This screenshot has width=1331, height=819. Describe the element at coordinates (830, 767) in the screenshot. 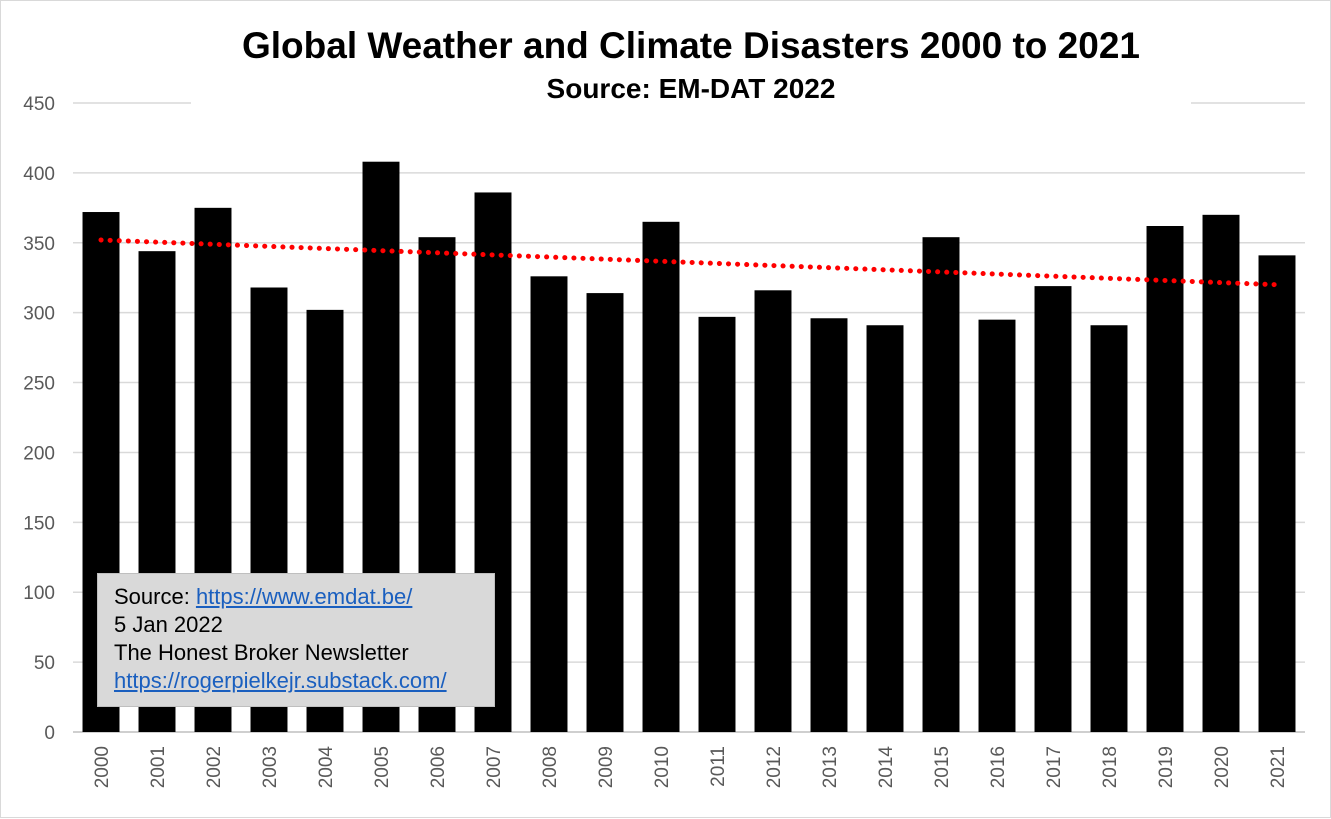

I see `x-tick-label: 2013` at that location.